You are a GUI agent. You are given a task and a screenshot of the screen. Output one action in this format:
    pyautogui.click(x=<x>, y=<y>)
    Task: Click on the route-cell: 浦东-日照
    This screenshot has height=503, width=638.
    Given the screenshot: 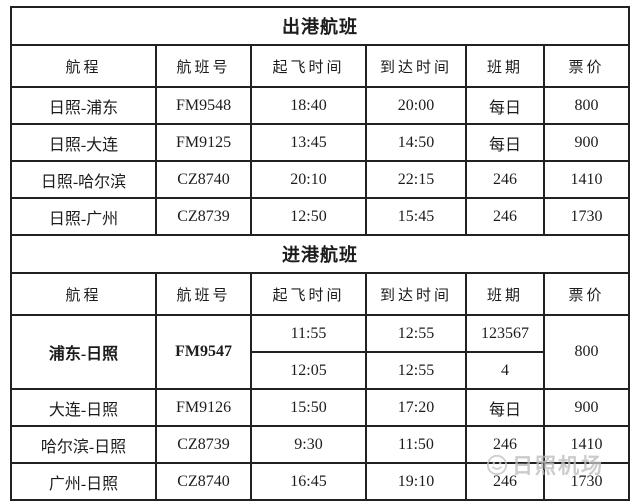 What is the action you would take?
    pyautogui.click(x=83, y=352)
    